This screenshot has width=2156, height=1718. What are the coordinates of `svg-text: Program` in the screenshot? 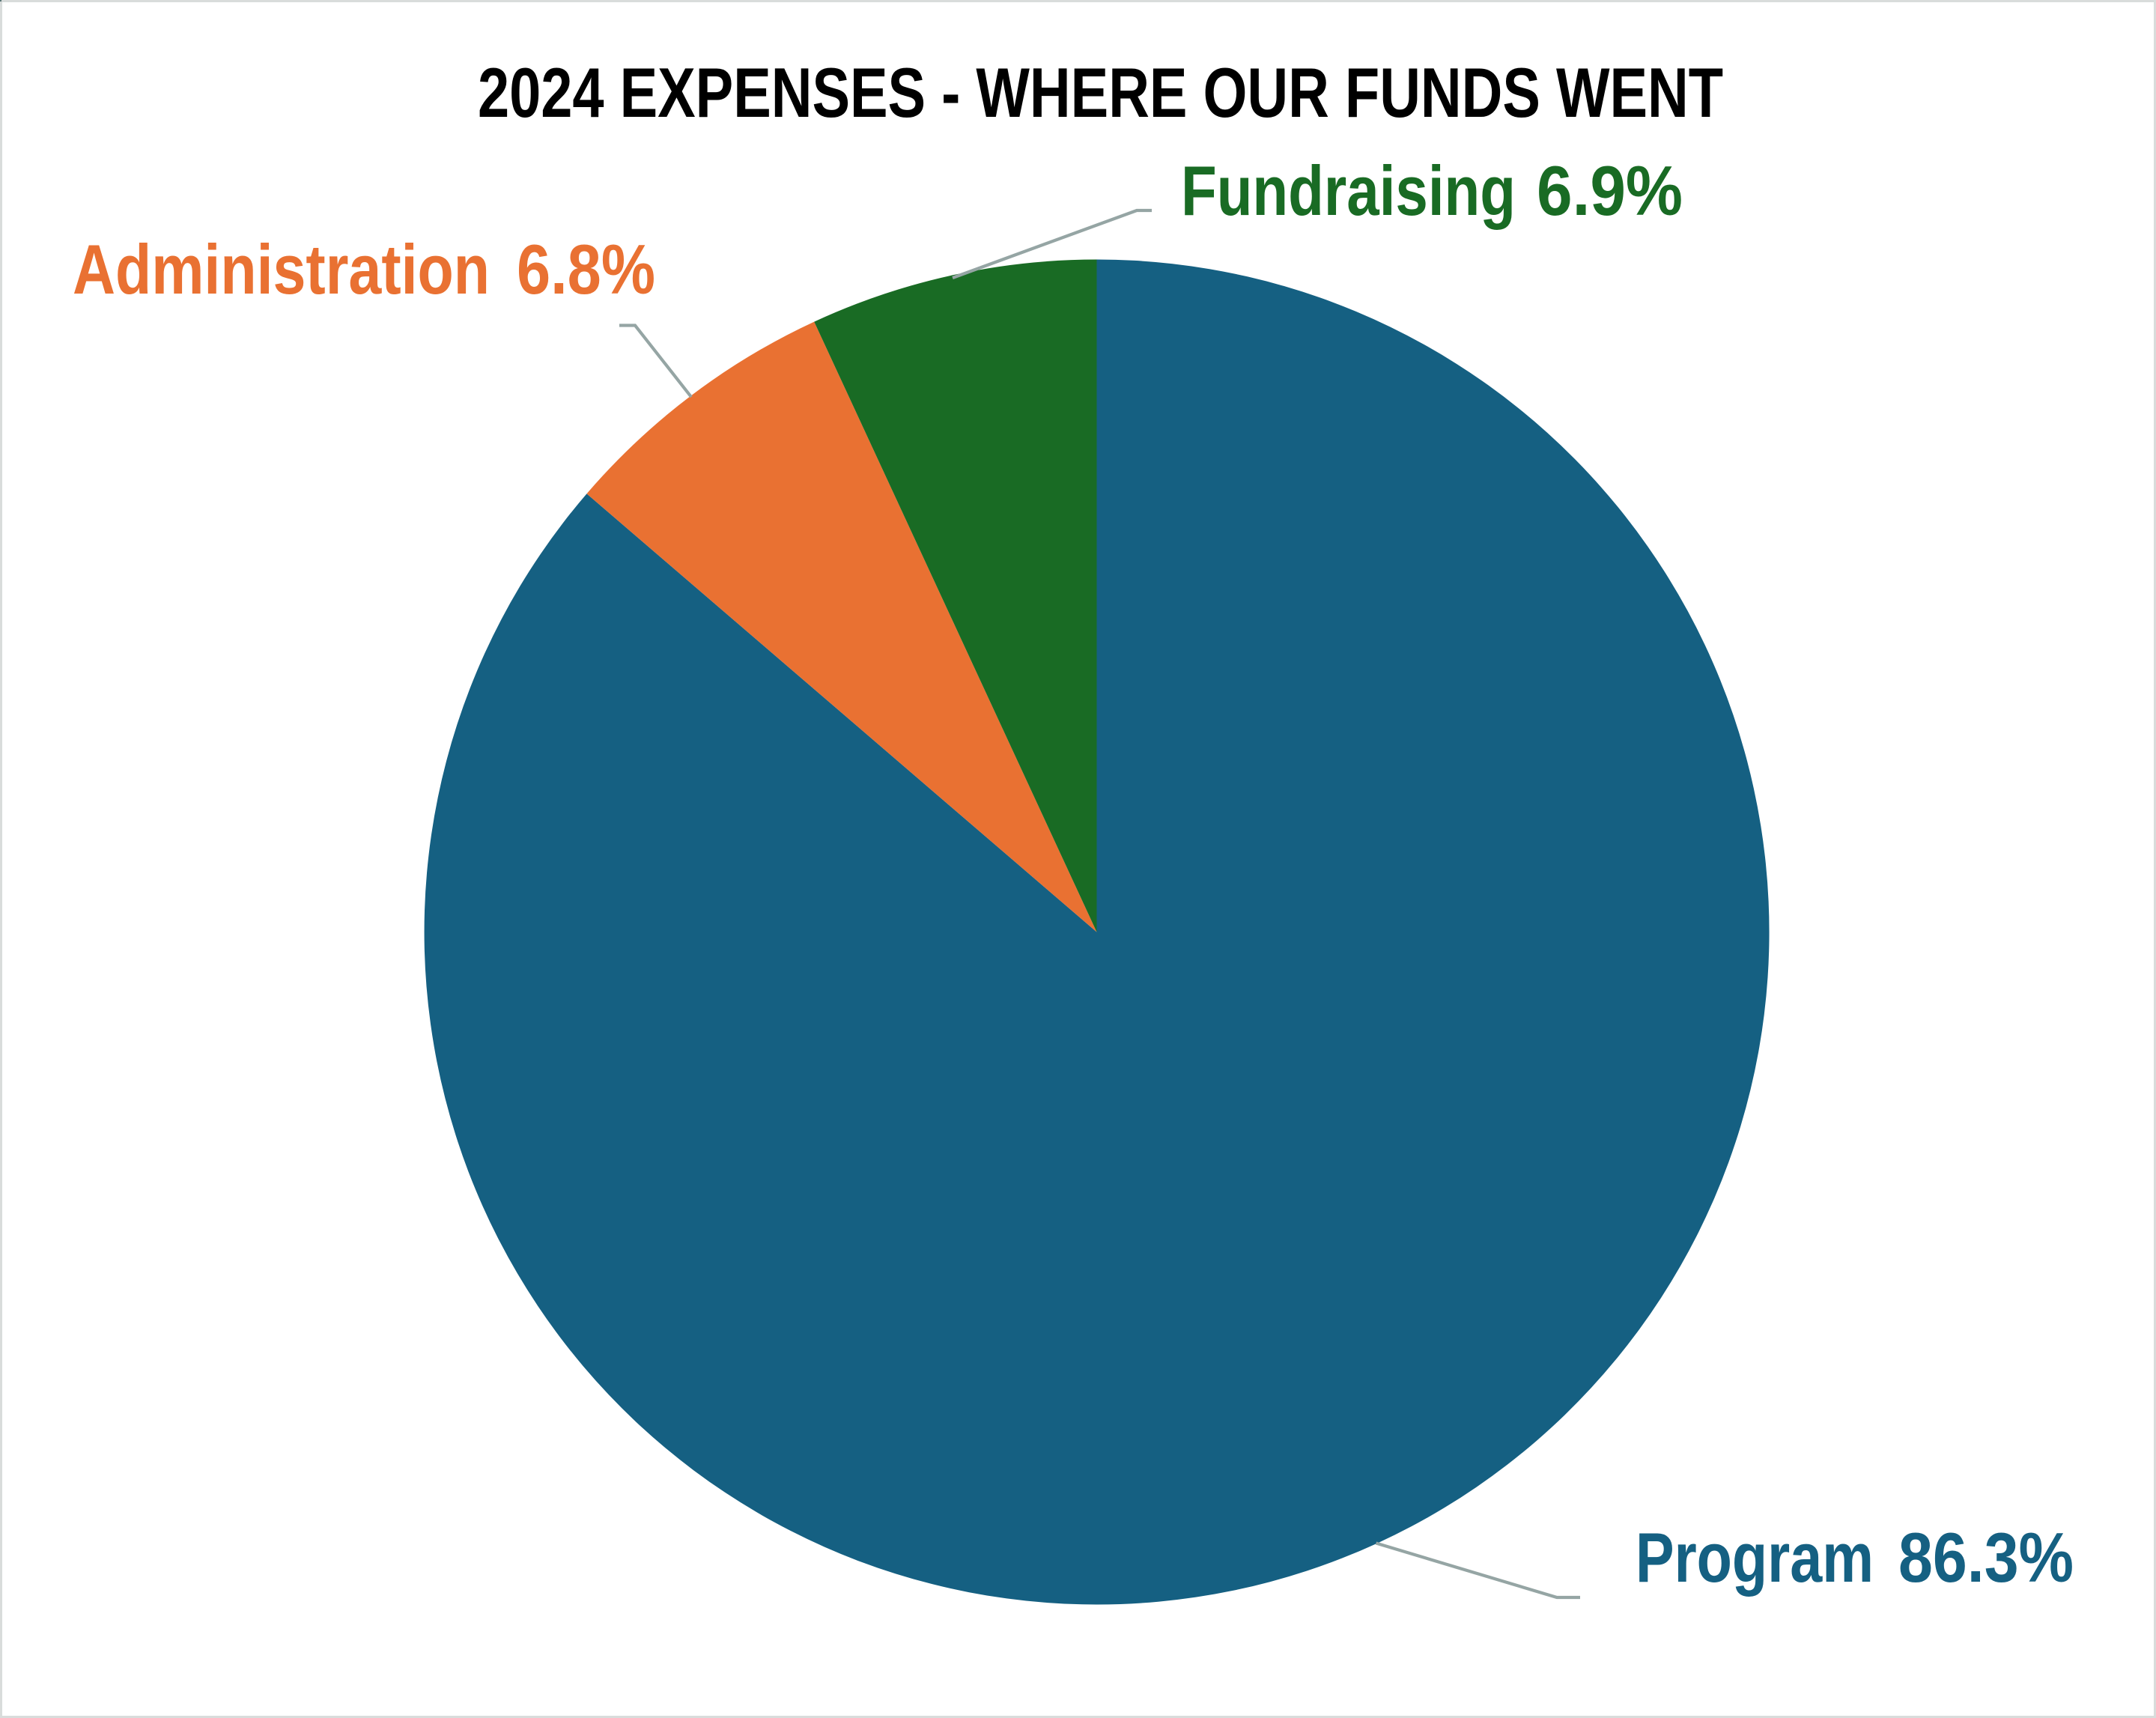 It's located at (1755, 1557).